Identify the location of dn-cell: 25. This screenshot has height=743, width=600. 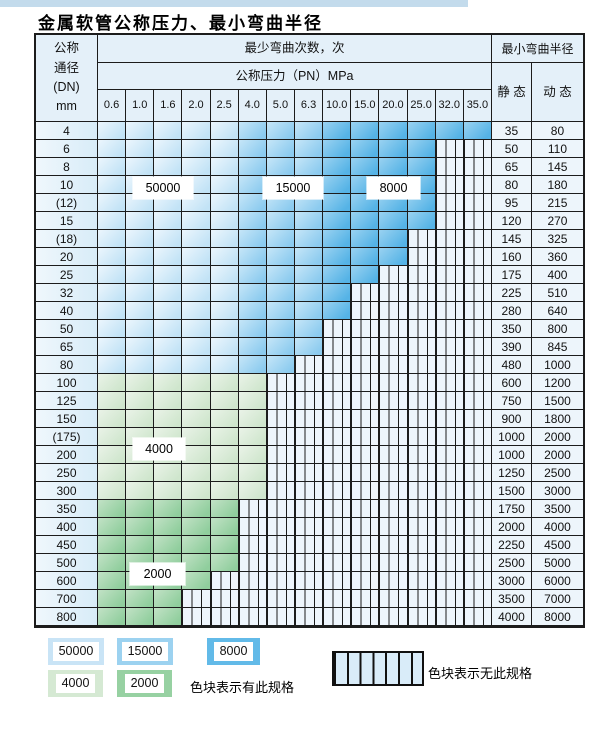
(67, 275).